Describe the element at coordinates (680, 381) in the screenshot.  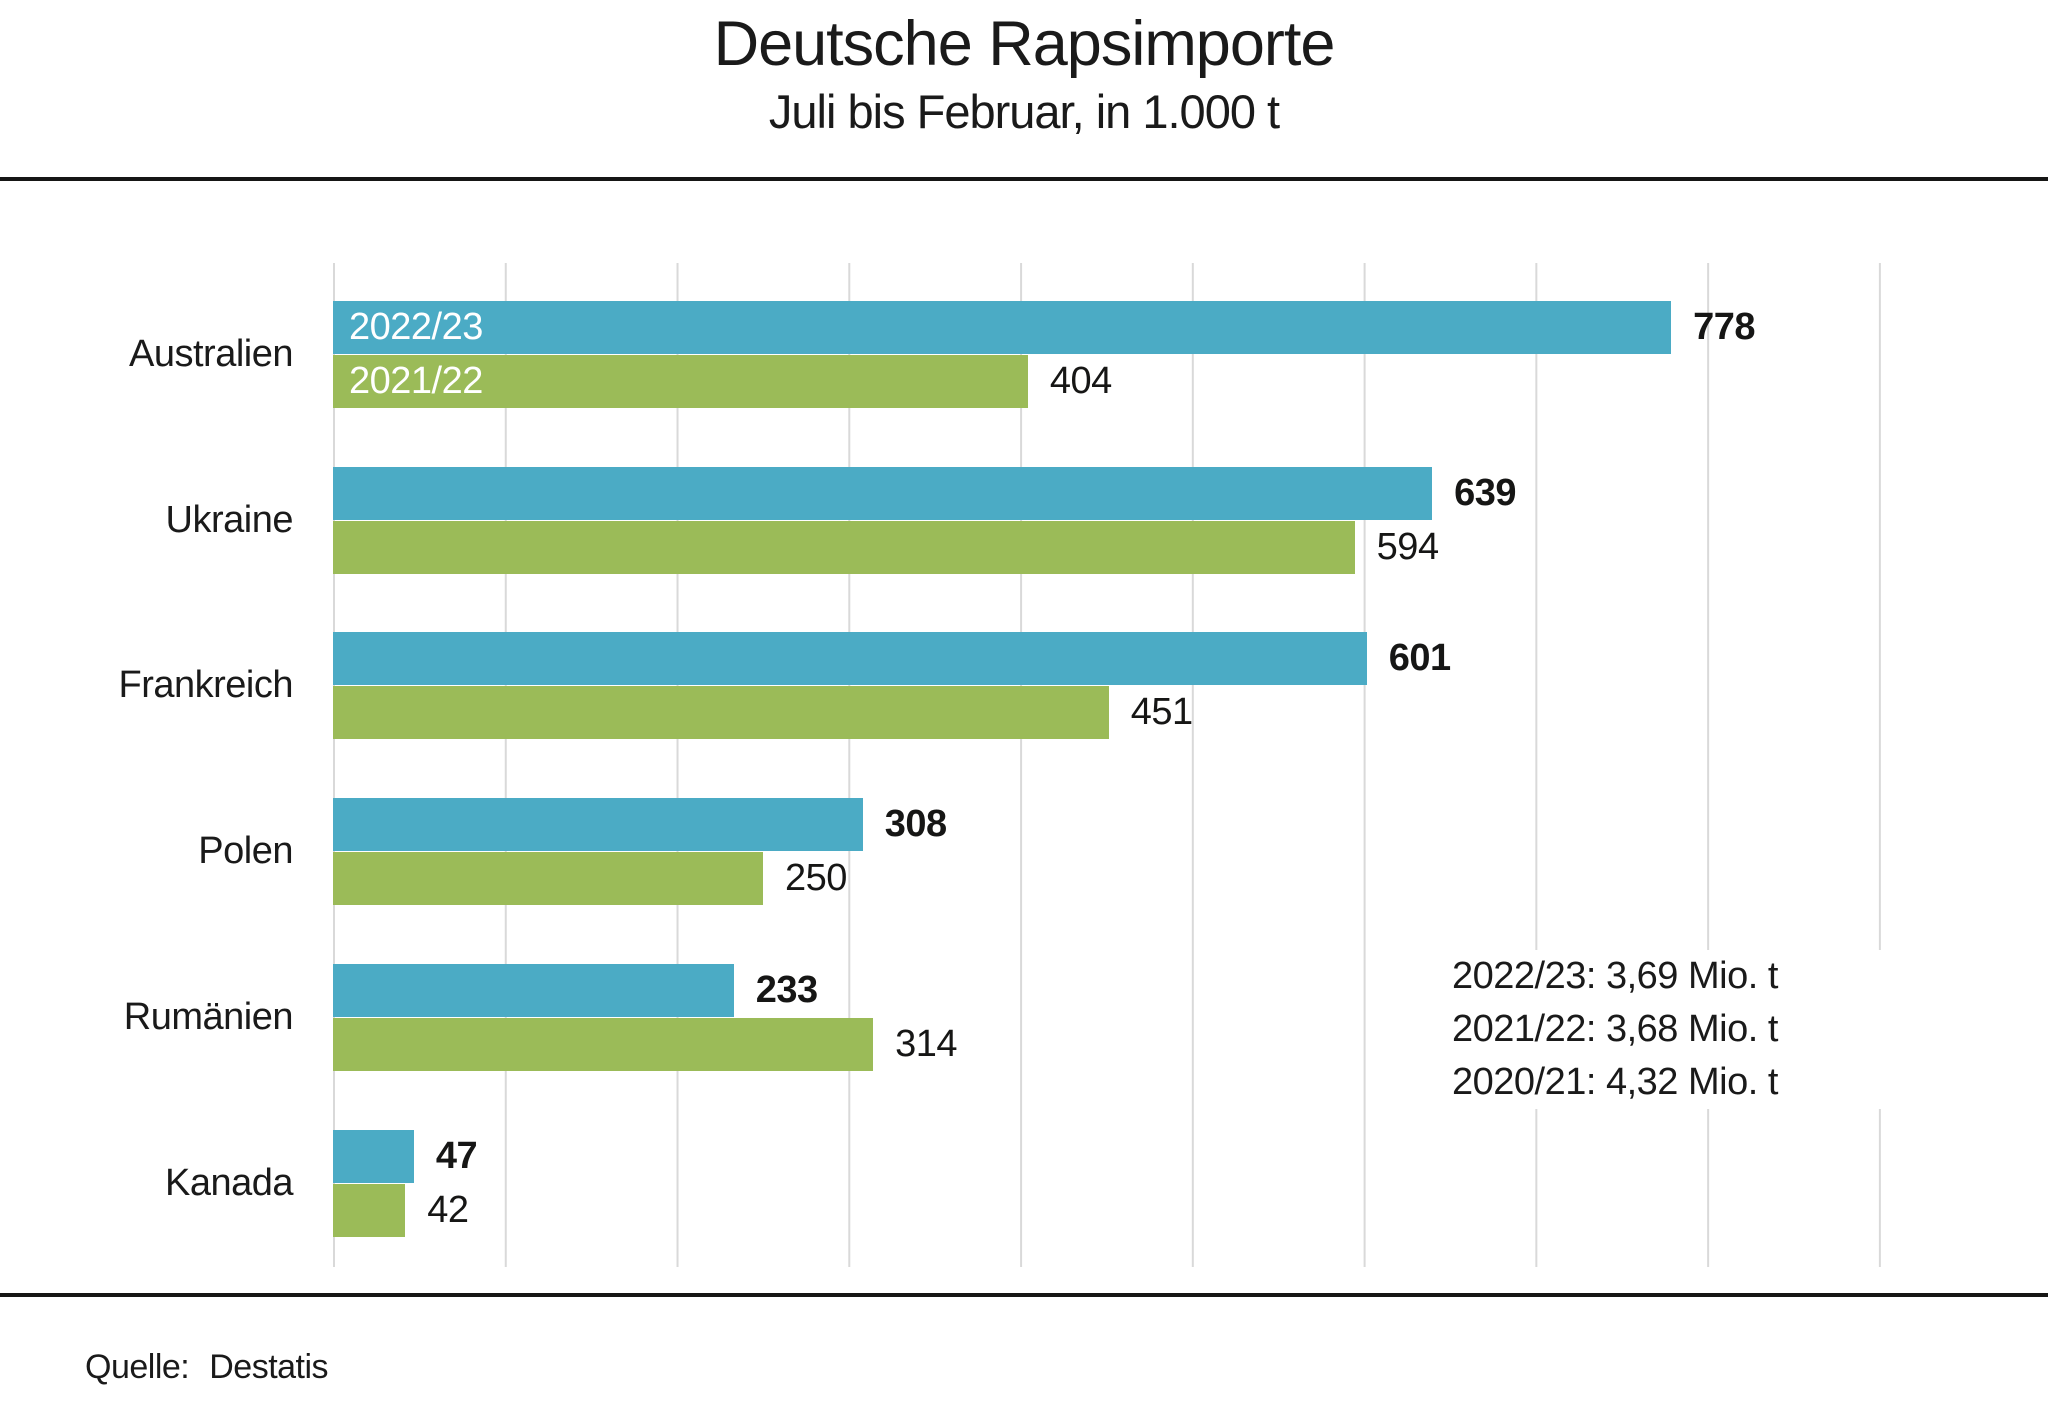
I see `bar-2021-22-australien: 2021/22` at that location.